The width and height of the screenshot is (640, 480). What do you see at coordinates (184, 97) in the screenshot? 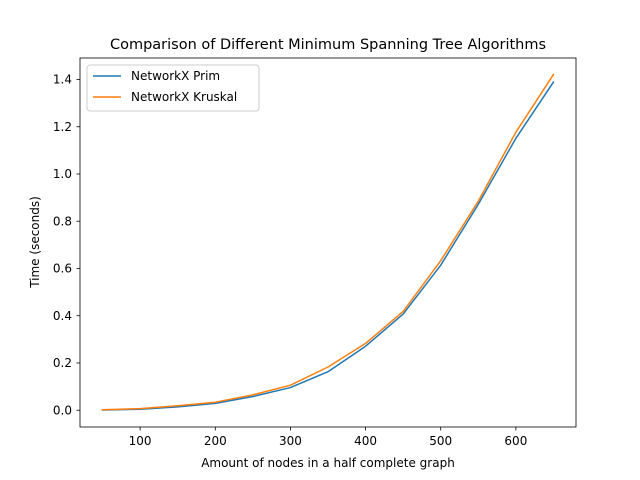
I see `legend-label-kruskal: NetworkX Kruskal` at bounding box center [184, 97].